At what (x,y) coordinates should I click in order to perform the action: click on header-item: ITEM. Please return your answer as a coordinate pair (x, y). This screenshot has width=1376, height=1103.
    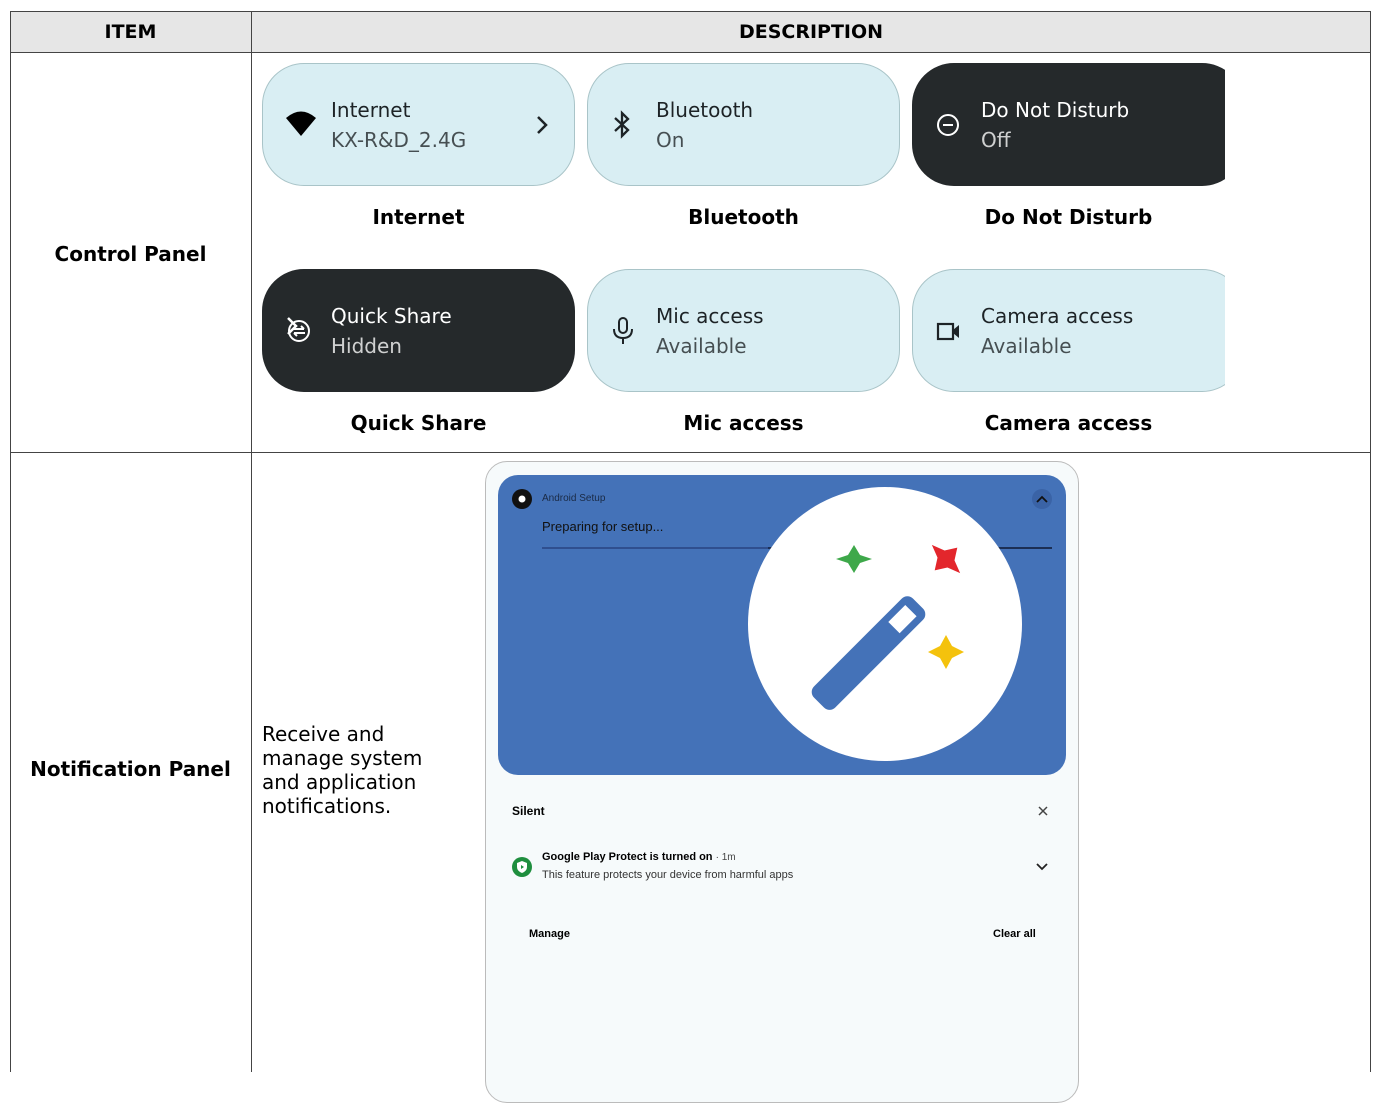
    Looking at the image, I should click on (130, 32).